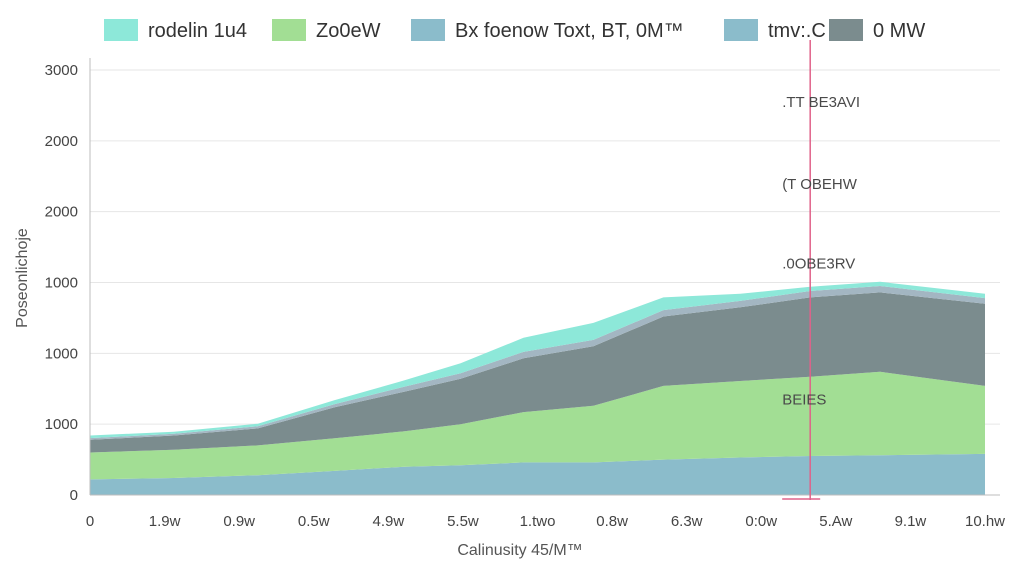  I want to click on legend-label: tmv:.C, so click(797, 31).